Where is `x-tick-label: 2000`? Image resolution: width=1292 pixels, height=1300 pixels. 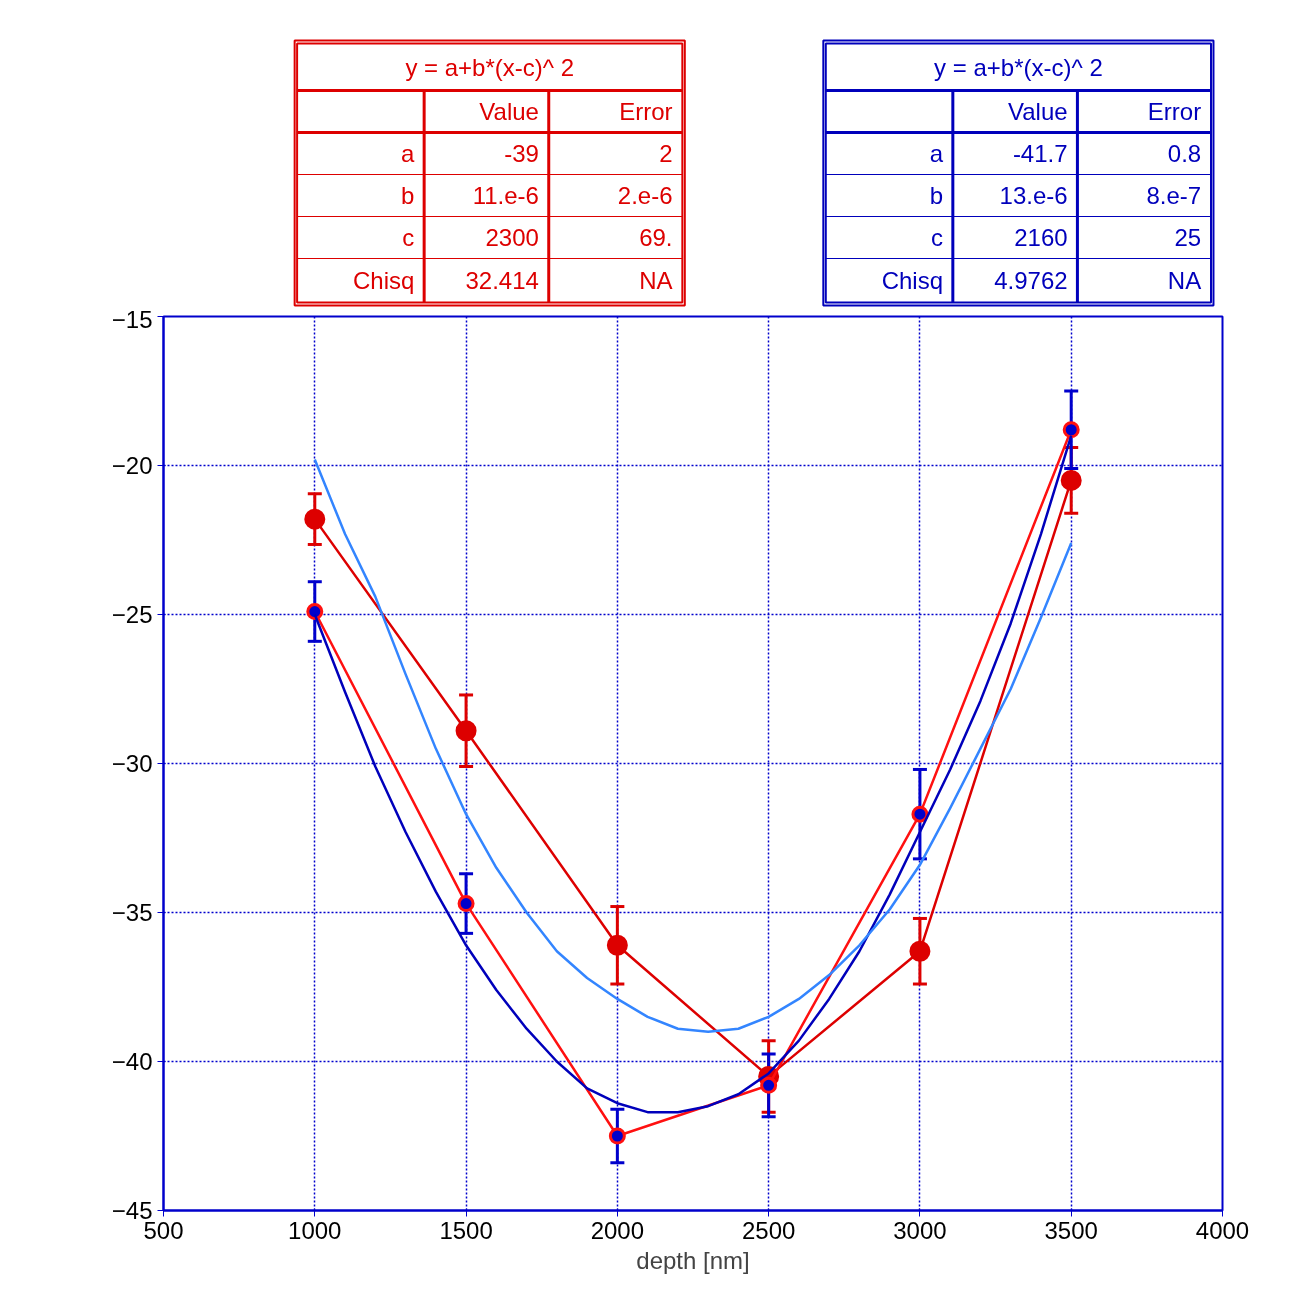 x-tick-label: 2000 is located at coordinates (617, 1230).